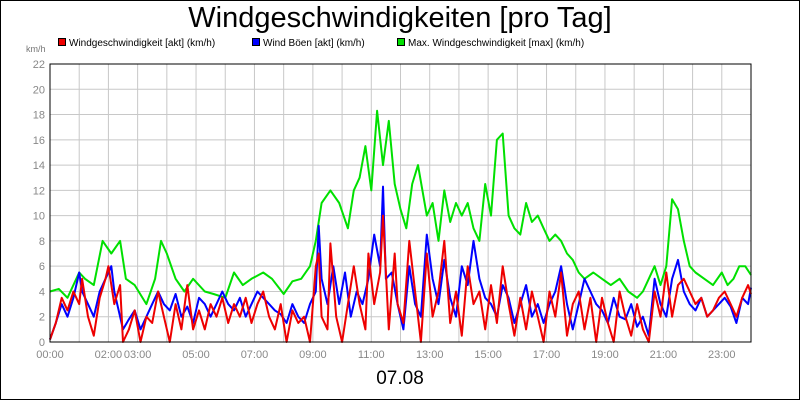  Describe the element at coordinates (430, 355) in the screenshot. I see `x-tick-label: 13:00` at that location.